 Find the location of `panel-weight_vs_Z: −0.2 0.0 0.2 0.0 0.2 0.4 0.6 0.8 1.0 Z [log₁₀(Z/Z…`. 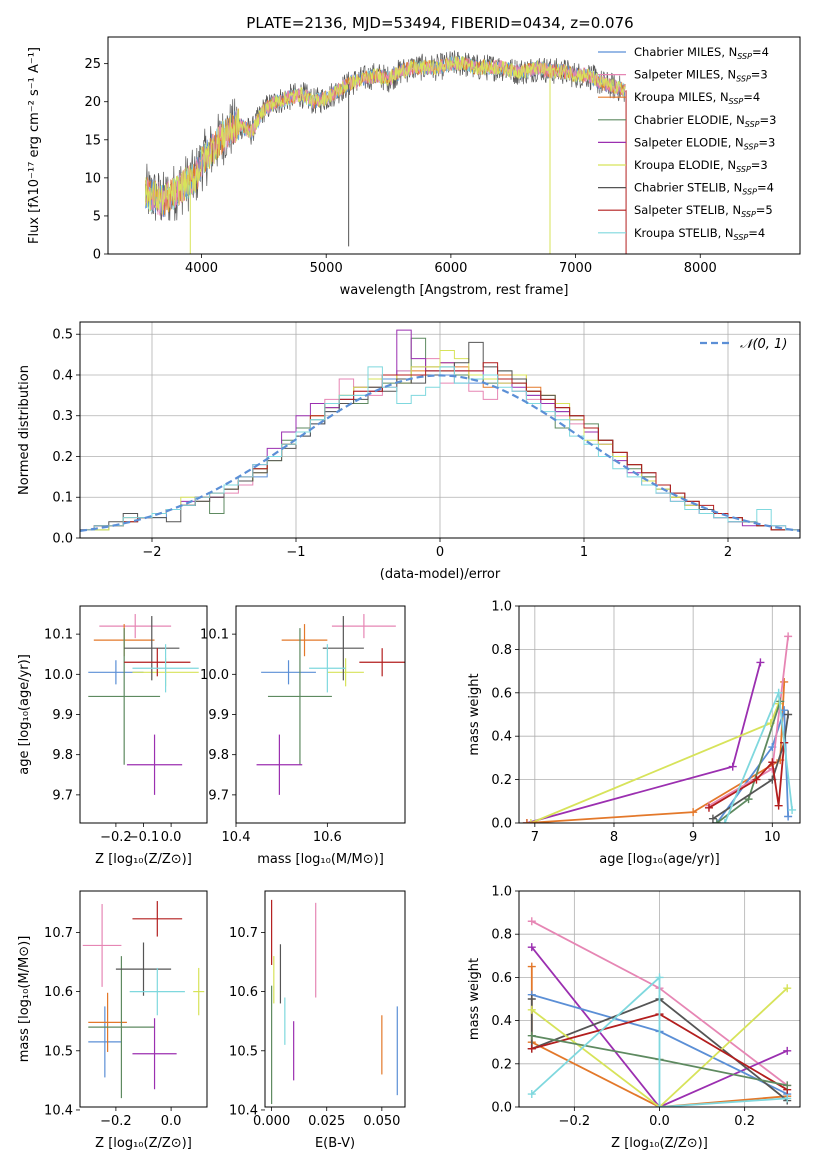

panel-weight_vs_Z: −0.2 0.0 0.2 0.0 0.2 0.4 0.6 0.8 1.0 Z [log₁₀(Z/Z… is located at coordinates (634, 1018).